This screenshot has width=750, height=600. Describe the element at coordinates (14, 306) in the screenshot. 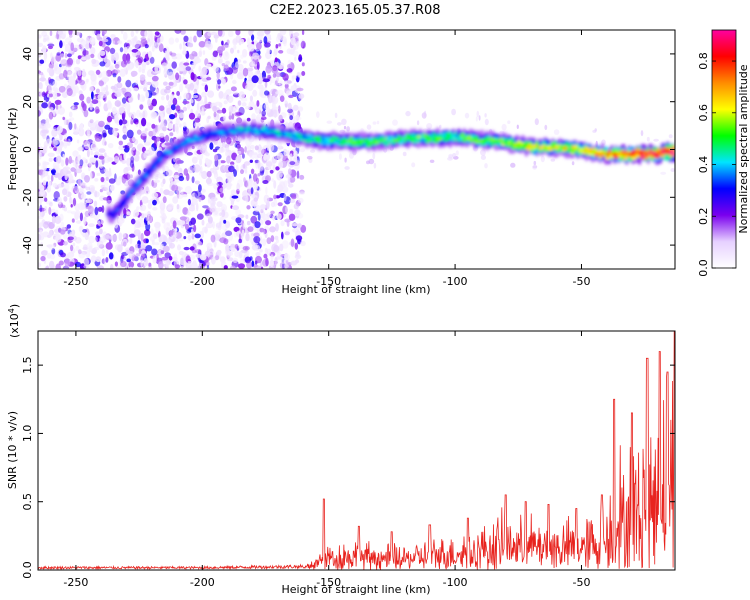

I see `snr-multiplier-close: )` at that location.